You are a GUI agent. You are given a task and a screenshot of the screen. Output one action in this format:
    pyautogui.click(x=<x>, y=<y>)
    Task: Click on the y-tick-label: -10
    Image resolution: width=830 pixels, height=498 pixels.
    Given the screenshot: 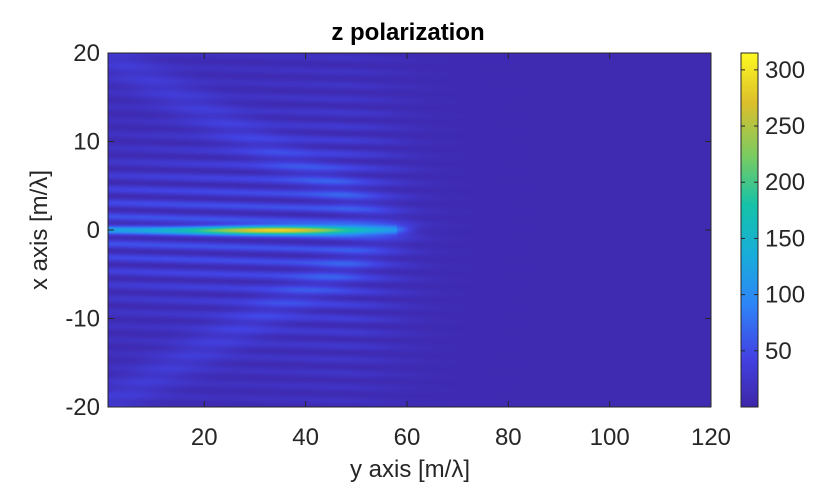 What is the action you would take?
    pyautogui.click(x=82, y=319)
    